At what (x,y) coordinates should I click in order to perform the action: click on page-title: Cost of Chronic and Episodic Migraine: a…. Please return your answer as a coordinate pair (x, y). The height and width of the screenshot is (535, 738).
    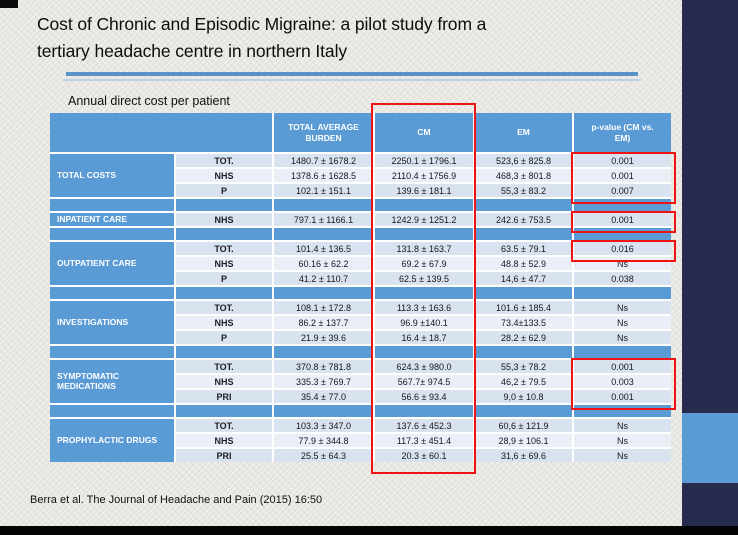
    Looking at the image, I should click on (342, 38).